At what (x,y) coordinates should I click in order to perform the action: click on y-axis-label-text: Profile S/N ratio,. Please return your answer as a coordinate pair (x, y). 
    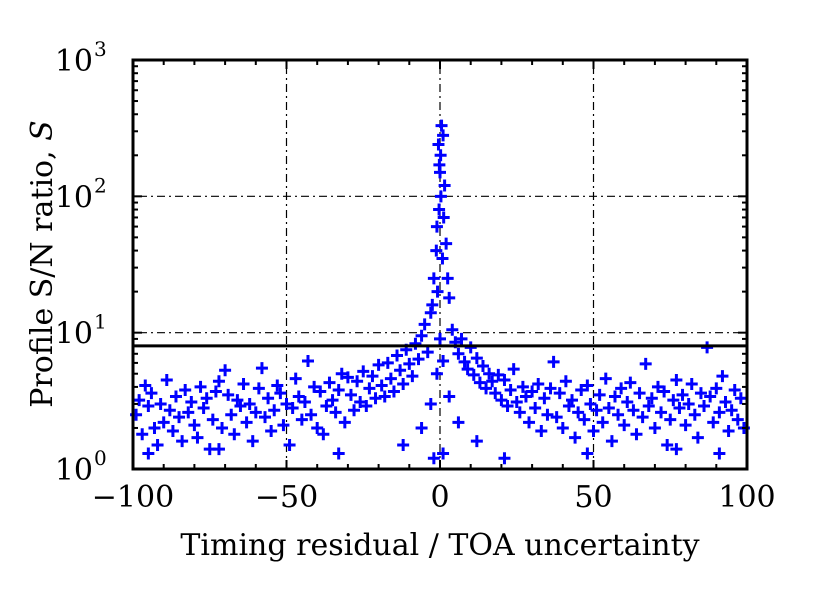
    Looking at the image, I should click on (42, 274).